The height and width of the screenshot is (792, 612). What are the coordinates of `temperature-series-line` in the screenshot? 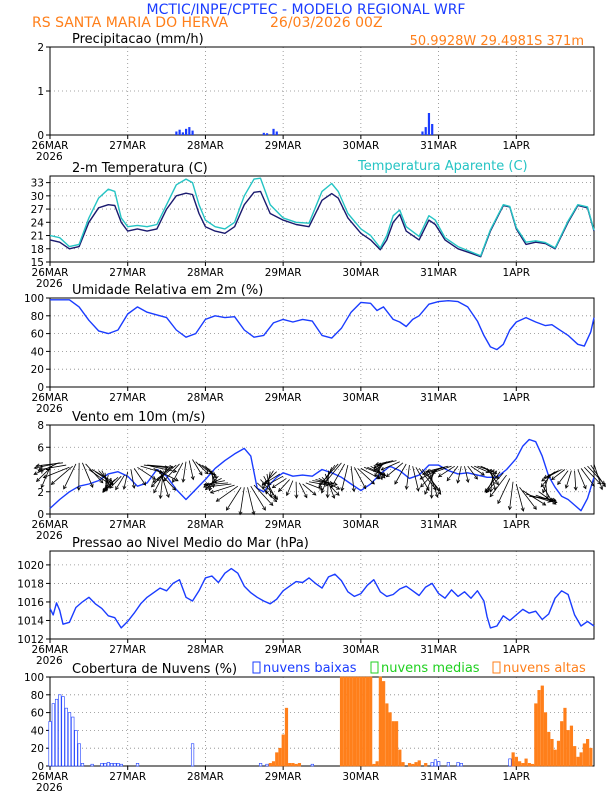 It's located at (322, 224).